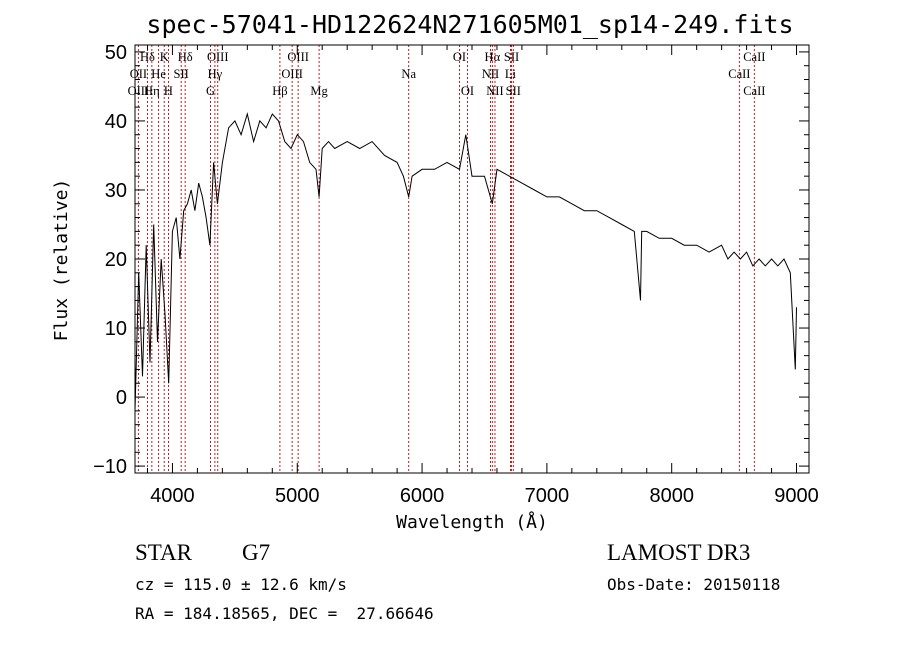  I want to click on y-tick-label: 50, so click(116, 53).